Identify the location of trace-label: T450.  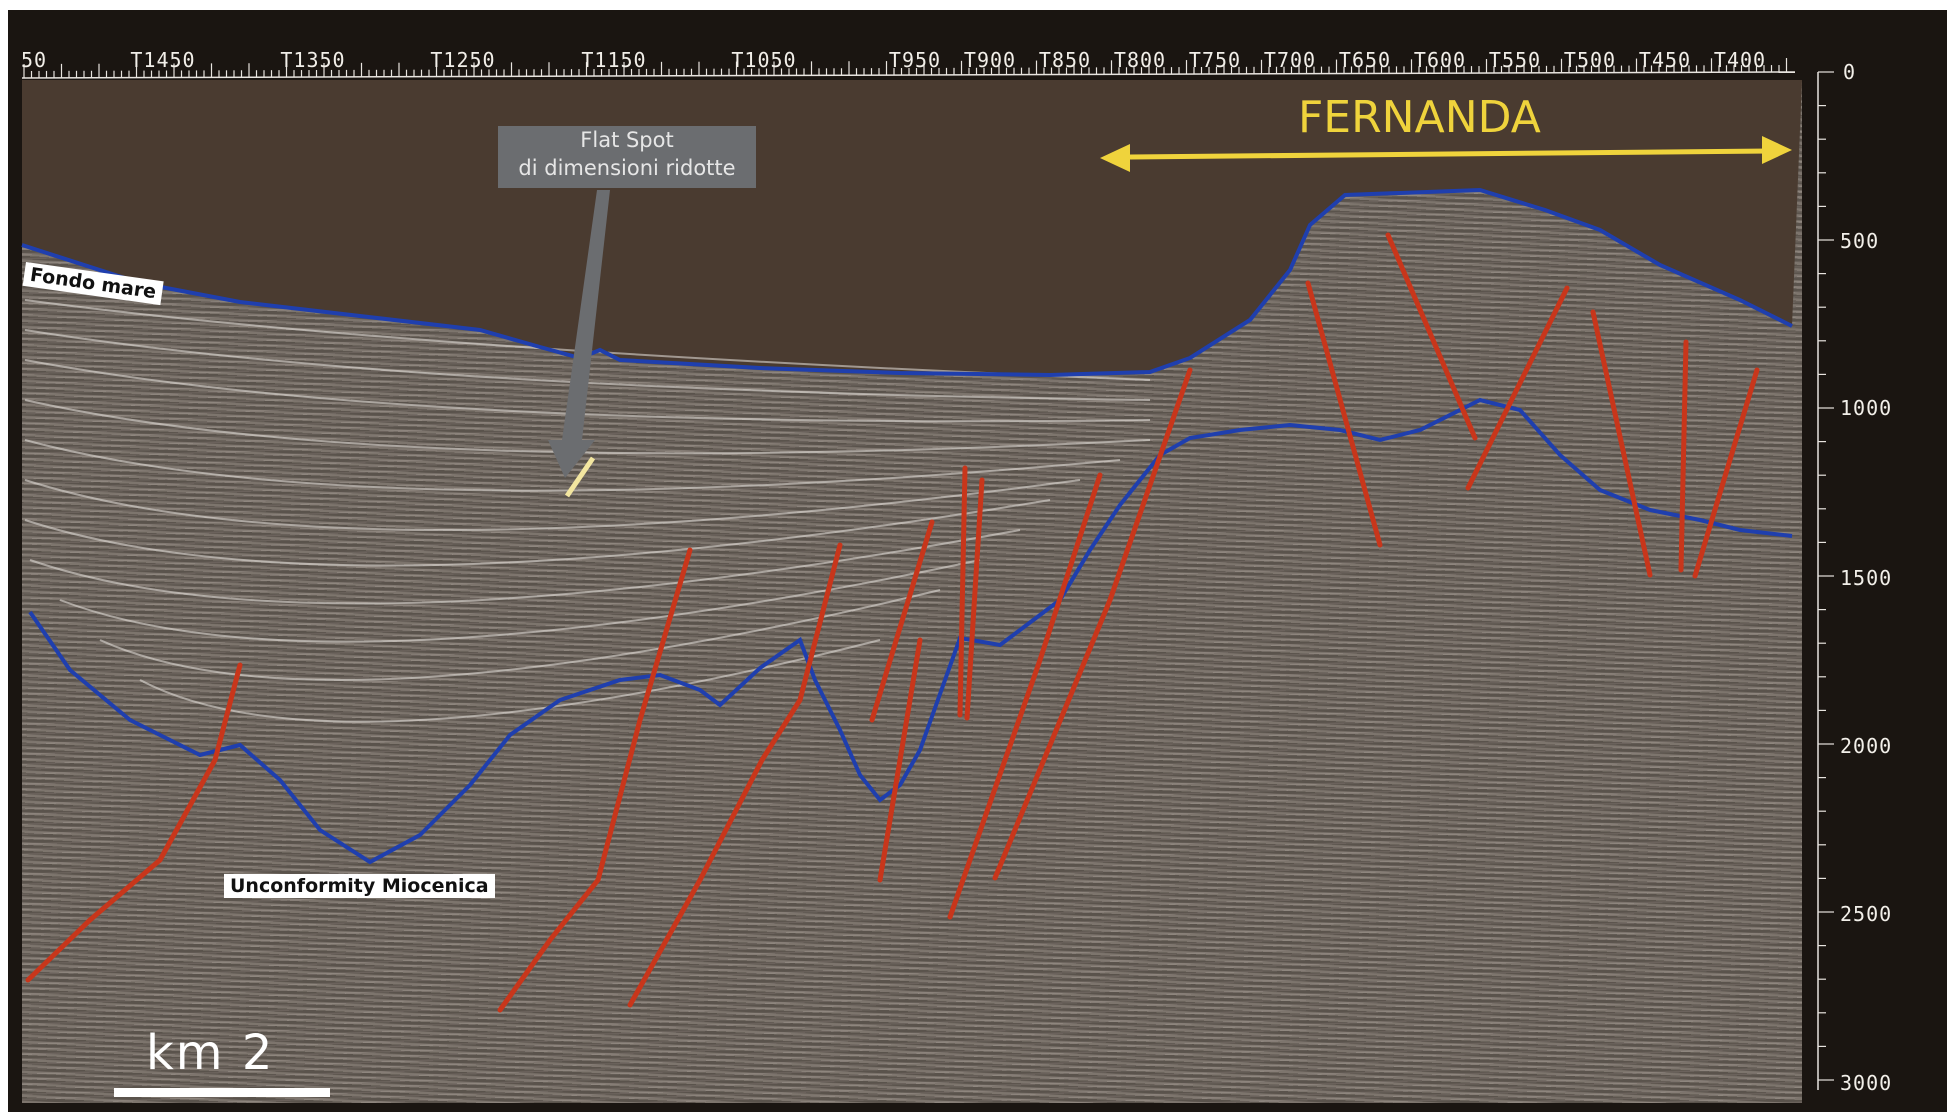
(1665, 60).